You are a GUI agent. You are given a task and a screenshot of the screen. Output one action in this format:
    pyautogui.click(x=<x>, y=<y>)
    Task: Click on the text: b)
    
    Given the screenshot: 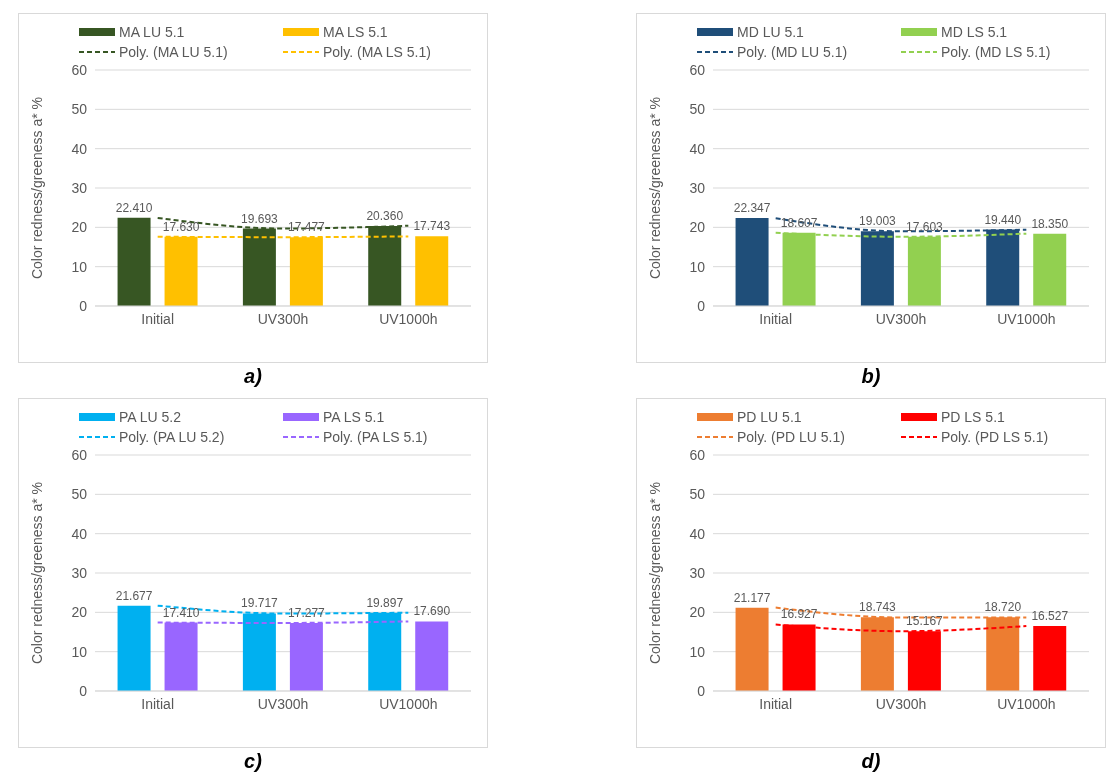 What is the action you would take?
    pyautogui.click(x=871, y=376)
    